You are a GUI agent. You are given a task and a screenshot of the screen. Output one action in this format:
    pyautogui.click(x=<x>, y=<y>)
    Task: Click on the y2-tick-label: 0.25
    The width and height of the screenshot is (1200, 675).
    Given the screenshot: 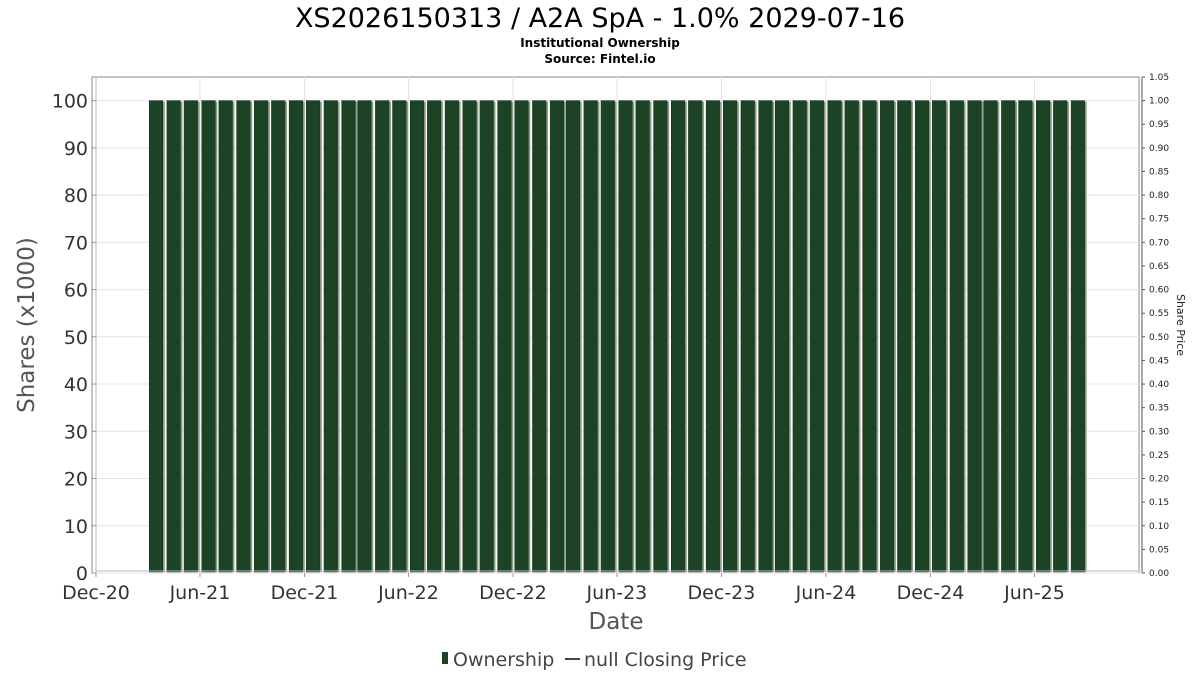 What is the action you would take?
    pyautogui.click(x=1159, y=456)
    